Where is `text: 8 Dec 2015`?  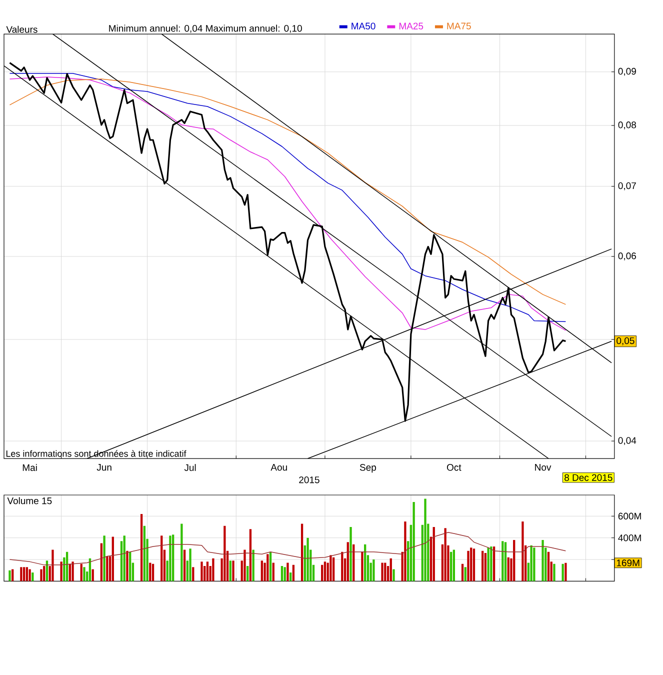
text: 8 Dec 2015 is located at coordinates (588, 477).